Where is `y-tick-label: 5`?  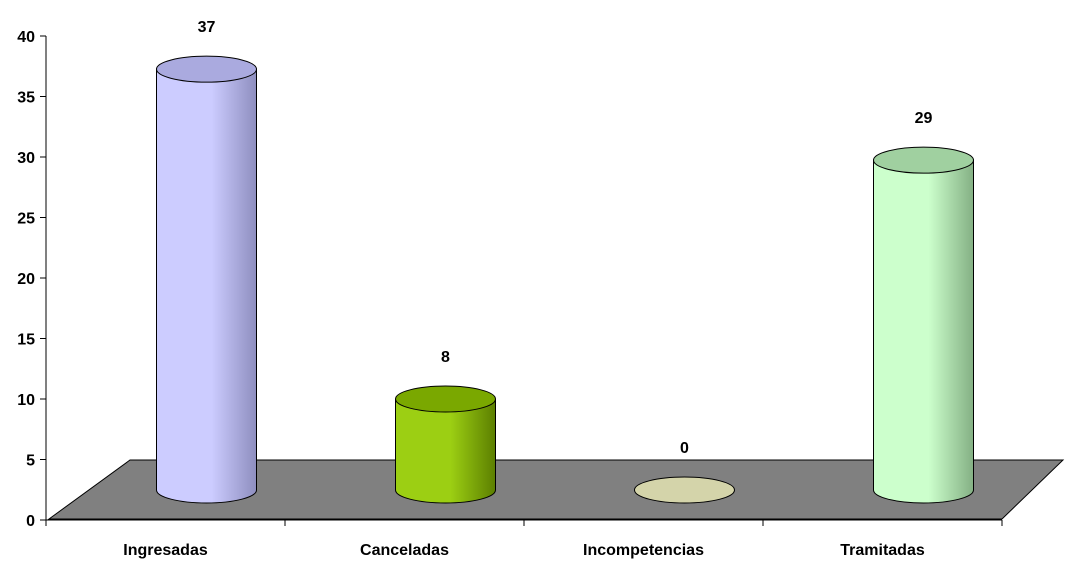
y-tick-label: 5 is located at coordinates (30, 461).